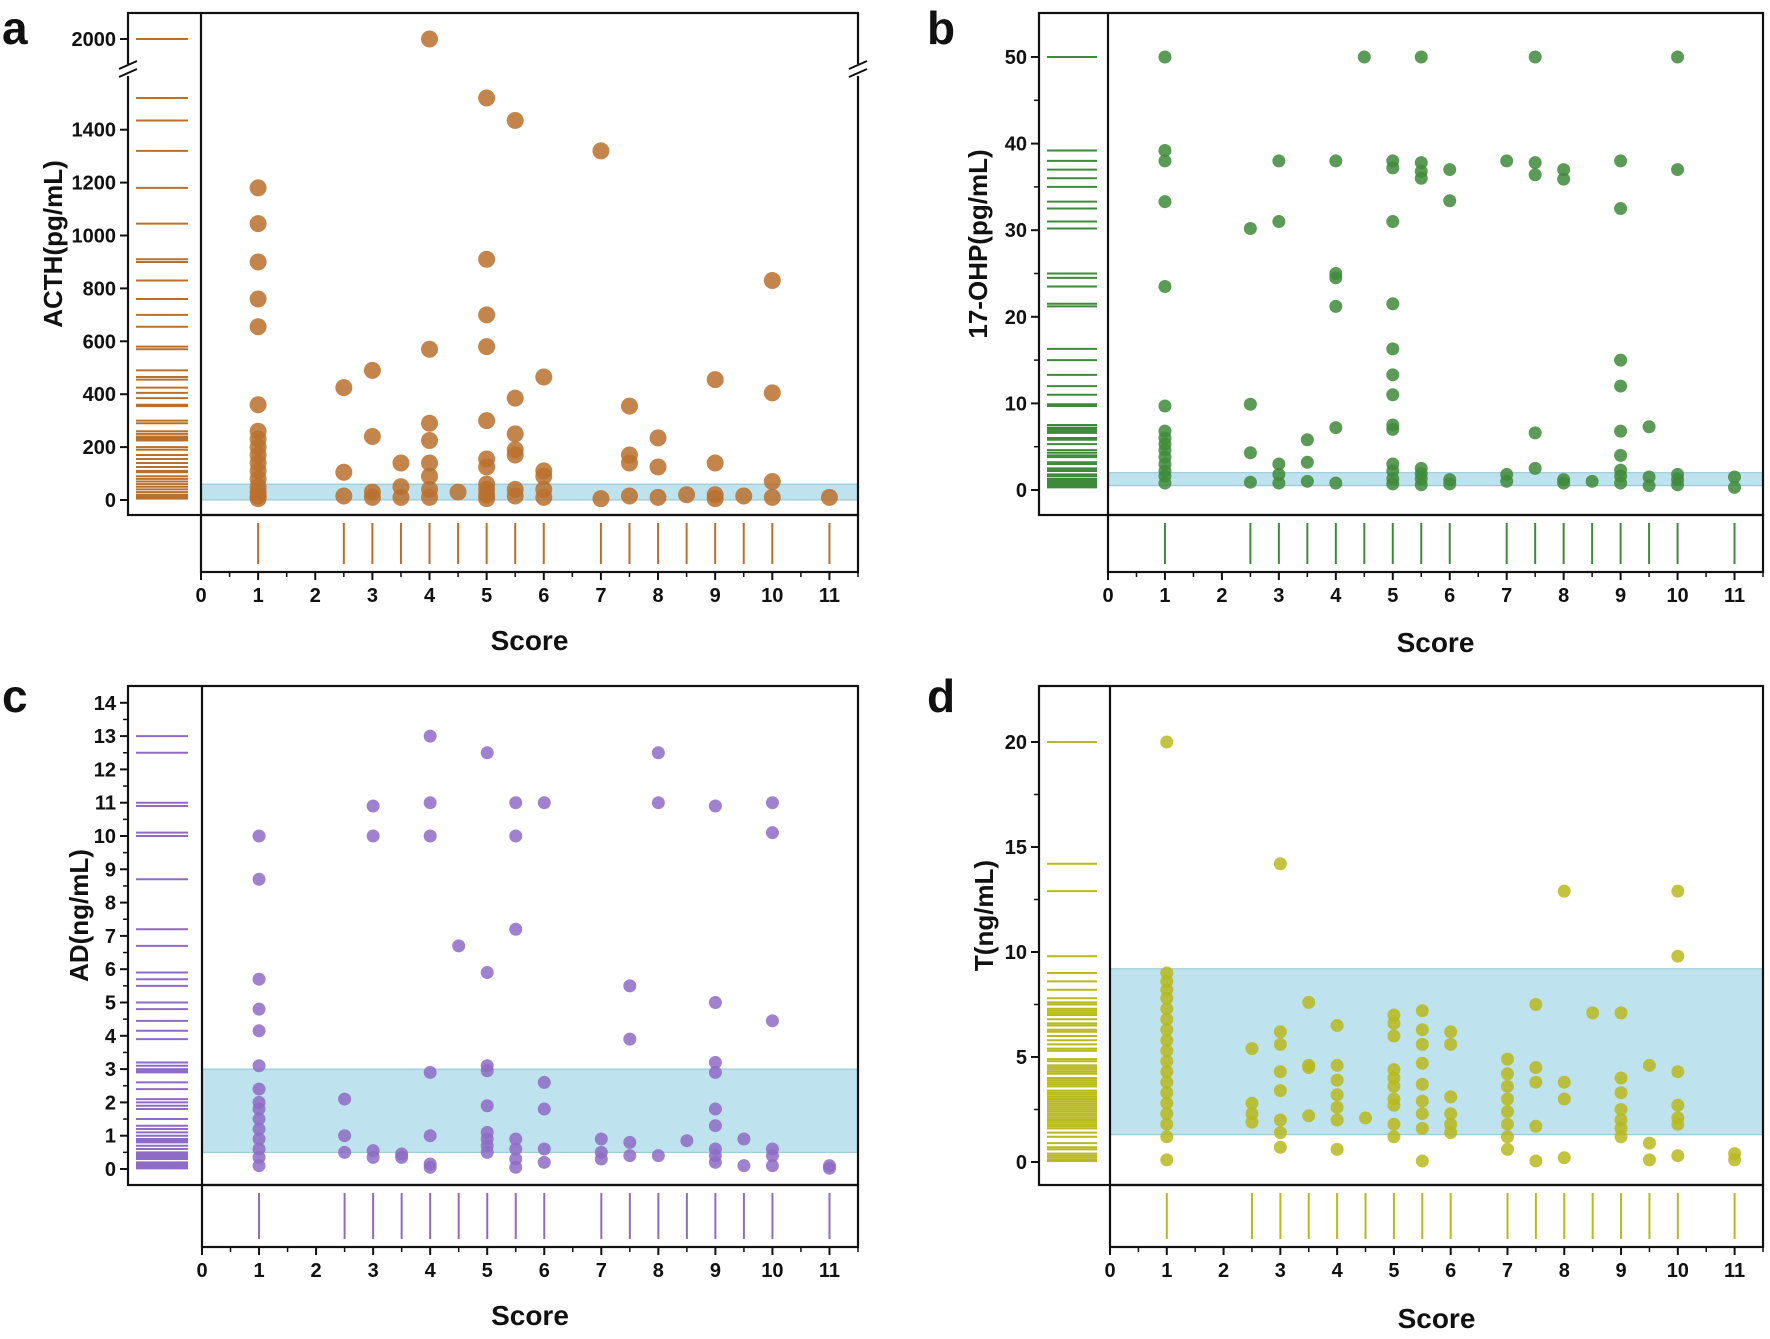  What do you see at coordinates (529, 492) in the screenshot?
I see `reference-band` at bounding box center [529, 492].